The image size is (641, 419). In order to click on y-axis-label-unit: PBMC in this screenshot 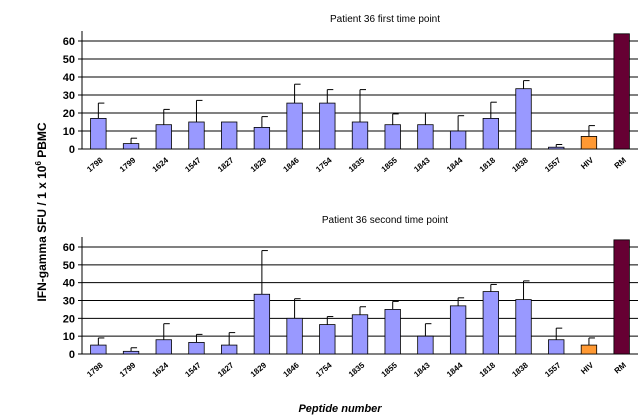, I will do `click(42, 141)`.